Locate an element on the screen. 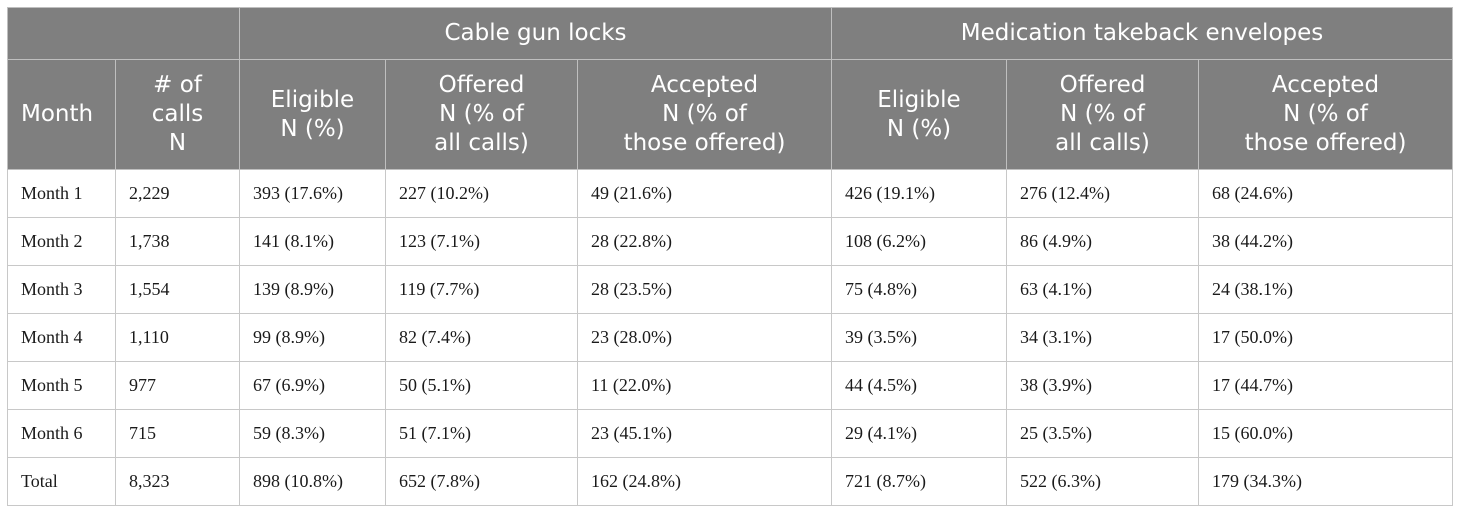 The width and height of the screenshot is (1460, 516). table-cell-month: Month 3 is located at coordinates (61, 289).